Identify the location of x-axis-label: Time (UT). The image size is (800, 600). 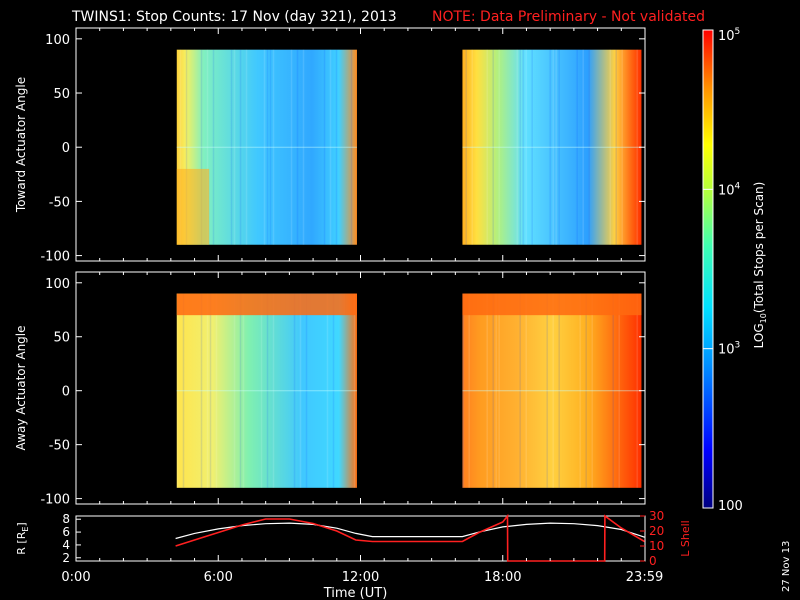
(355, 593).